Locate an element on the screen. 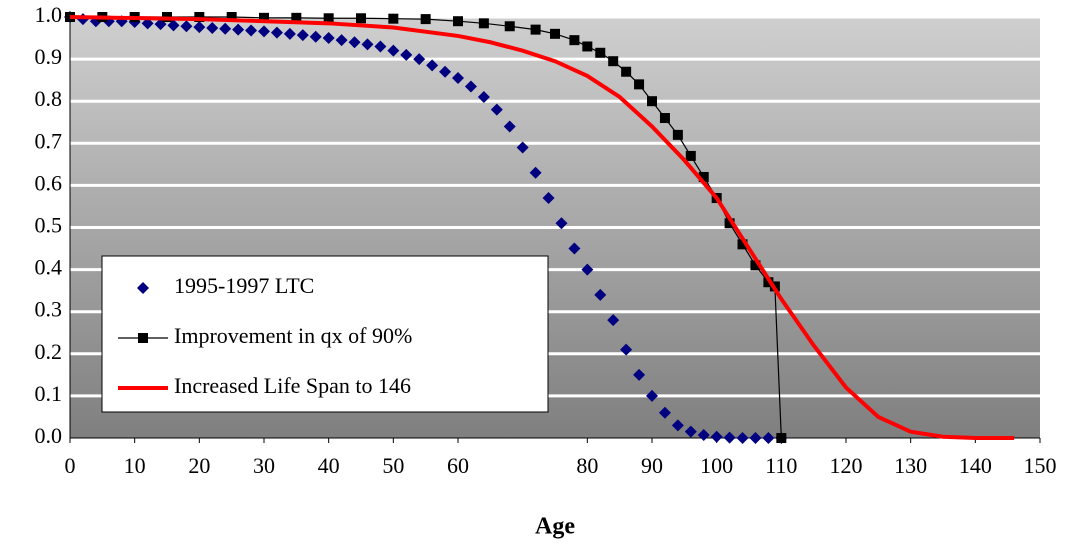 This screenshot has height=553, width=1068. y-tick-label: 0.8 is located at coordinates (49, 98).